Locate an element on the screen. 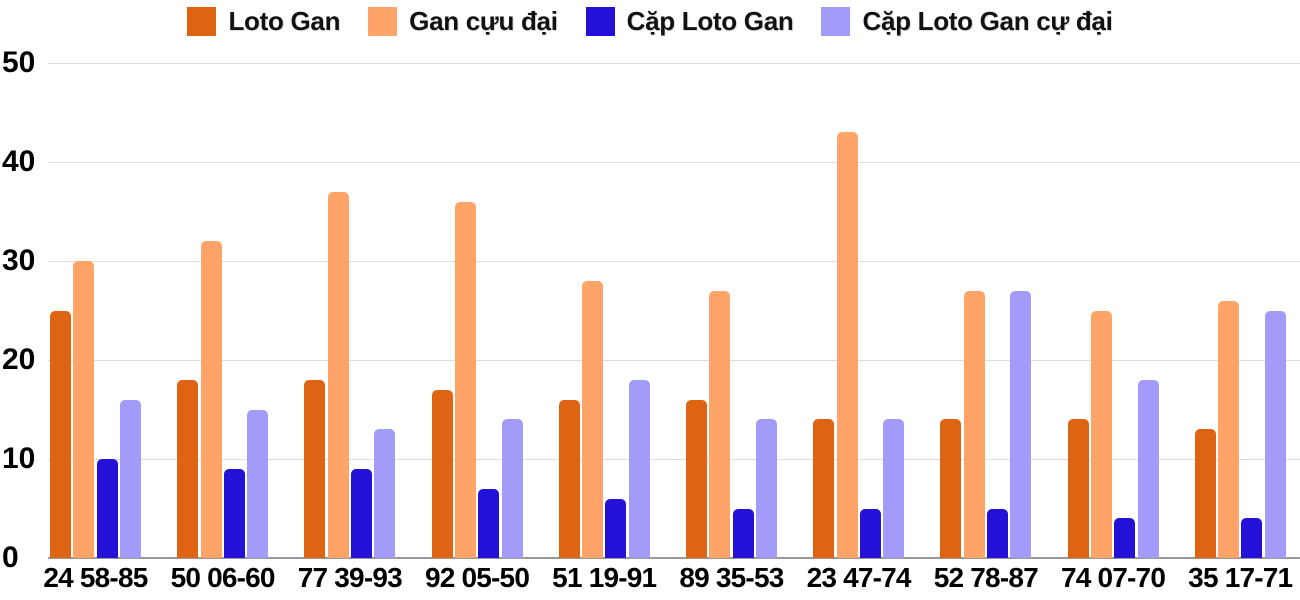 This screenshot has width=1300, height=600. legend-item-1: Loto Gan is located at coordinates (263, 21).